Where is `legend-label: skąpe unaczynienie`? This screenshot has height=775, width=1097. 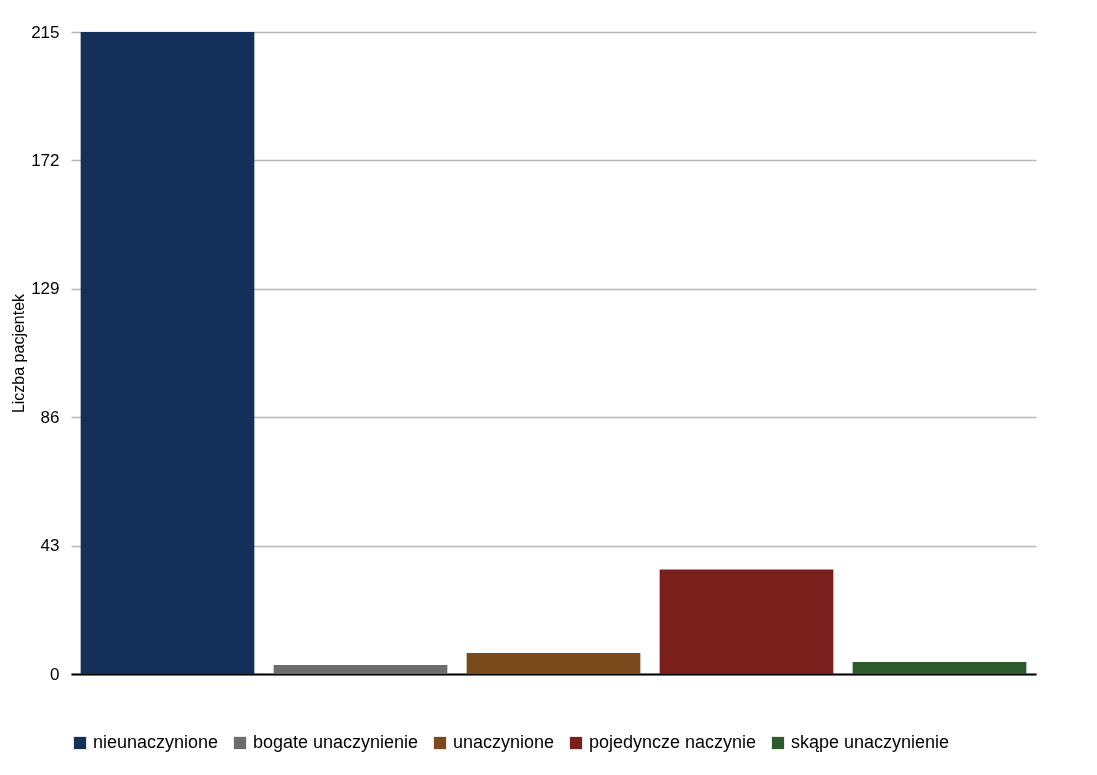 legend-label: skąpe unaczynienie is located at coordinates (870, 742).